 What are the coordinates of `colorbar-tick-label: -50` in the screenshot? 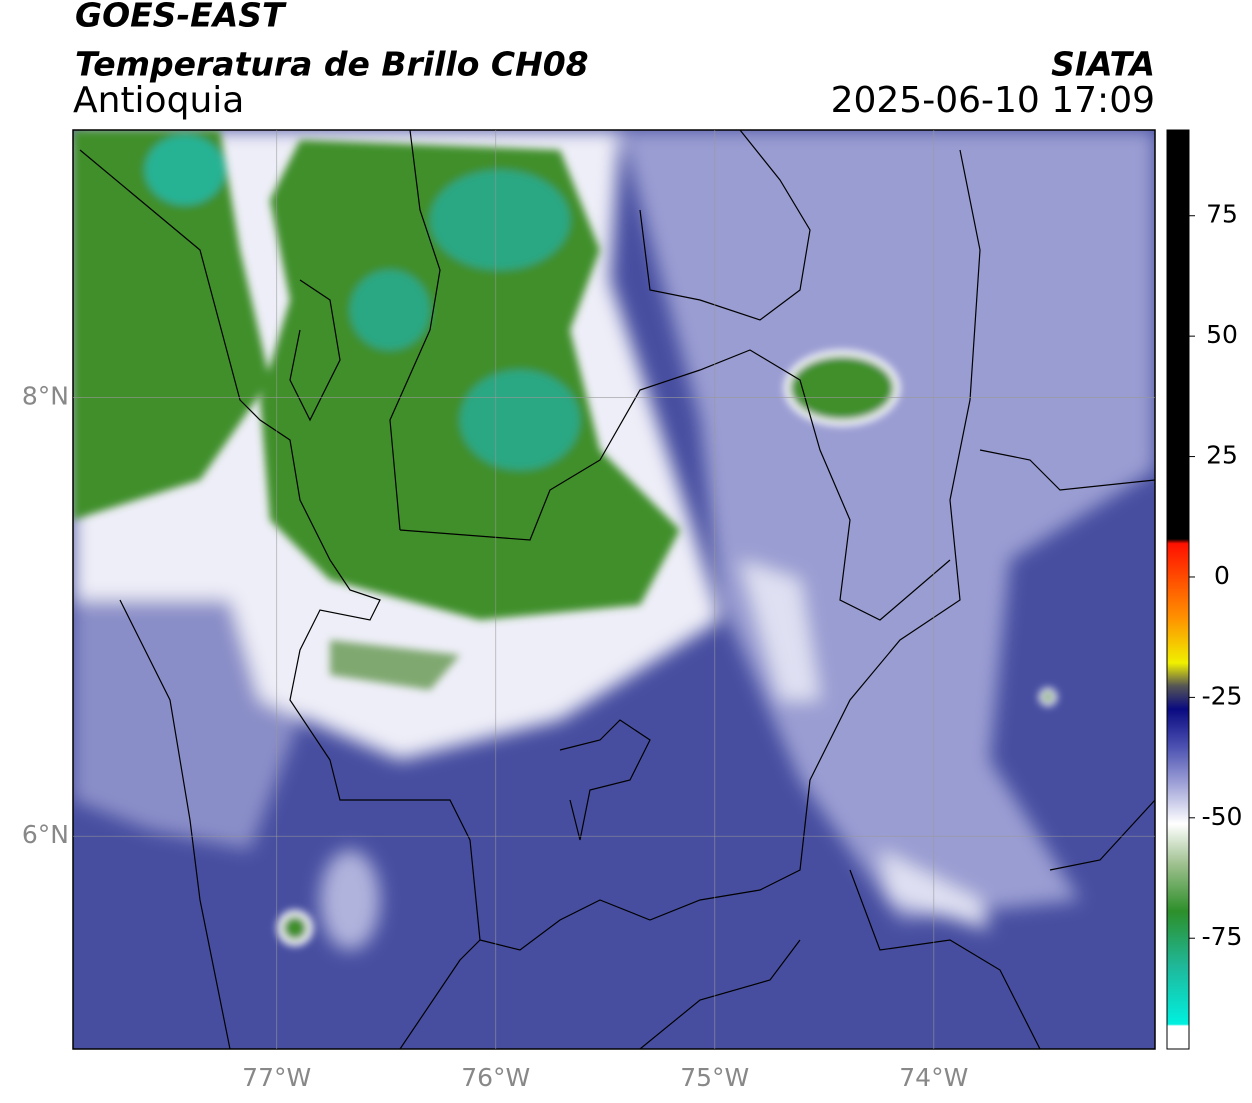 It's located at (1222, 816).